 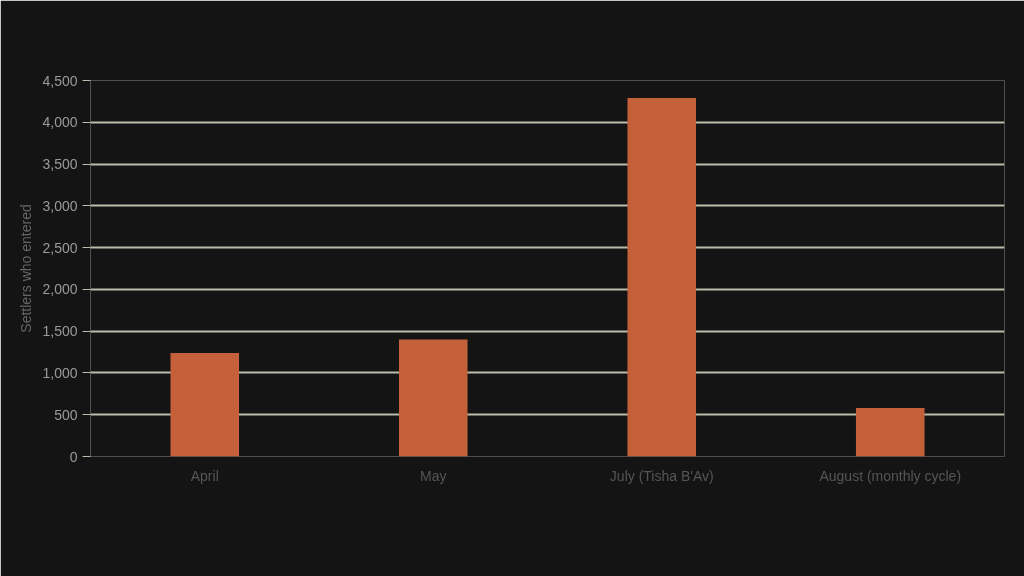 What do you see at coordinates (60, 289) in the screenshot?
I see `y-tick-label: 2,000` at bounding box center [60, 289].